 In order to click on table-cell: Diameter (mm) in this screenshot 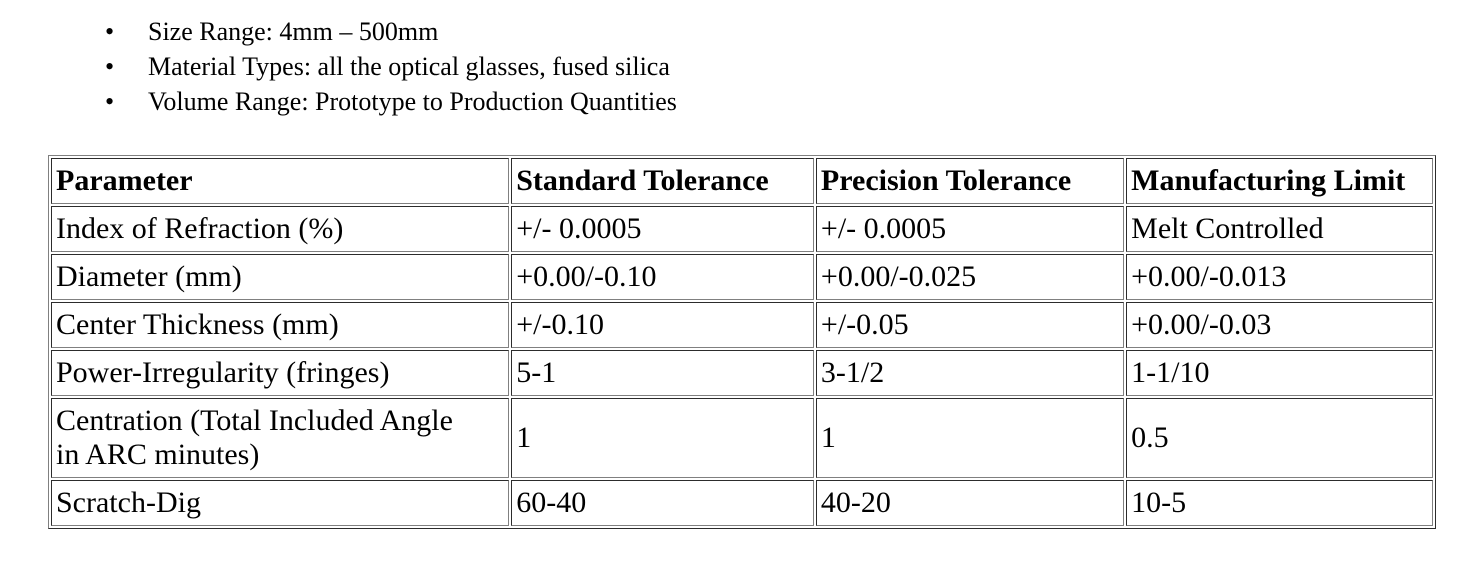, I will do `click(280, 277)`.